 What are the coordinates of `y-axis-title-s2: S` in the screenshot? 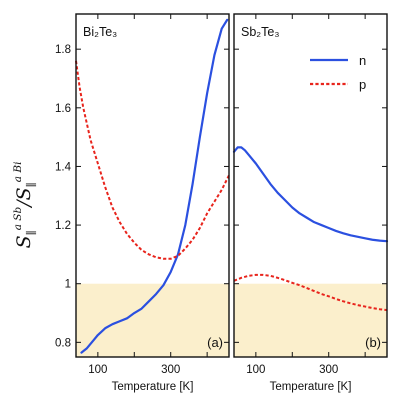 It's located at (24, 193).